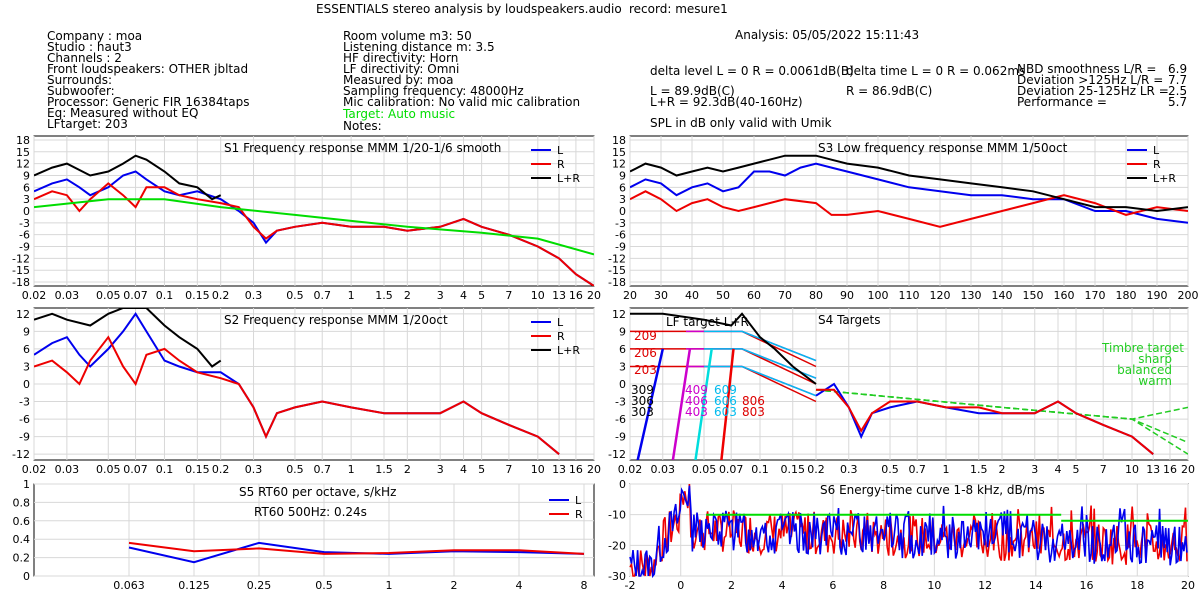 The width and height of the screenshot is (1200, 600). Describe the element at coordinates (617, 545) in the screenshot. I see `y-tick-label: -20` at that location.